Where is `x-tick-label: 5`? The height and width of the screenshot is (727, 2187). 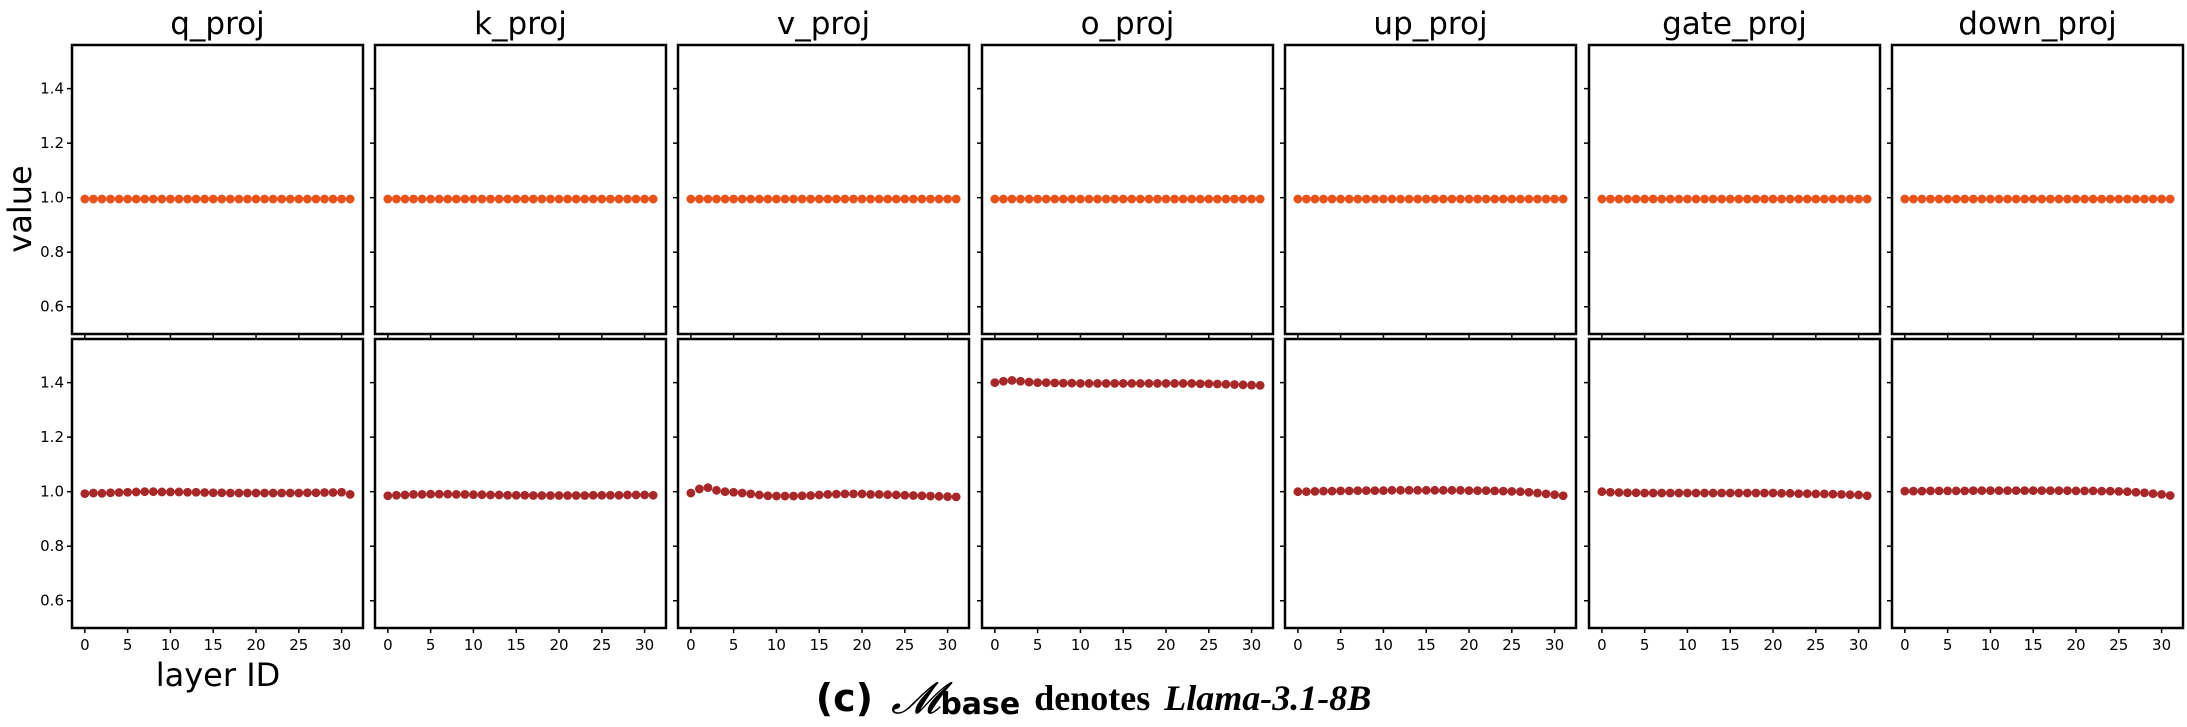
x-tick-label: 5 is located at coordinates (1341, 645).